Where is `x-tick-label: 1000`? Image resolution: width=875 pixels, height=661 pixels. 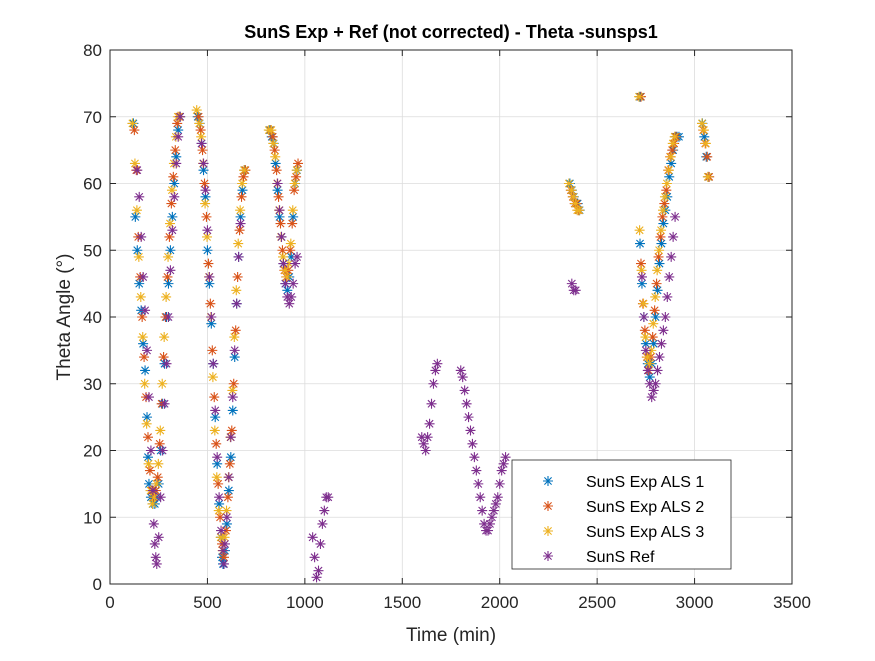
x-tick-label: 1000 is located at coordinates (305, 602).